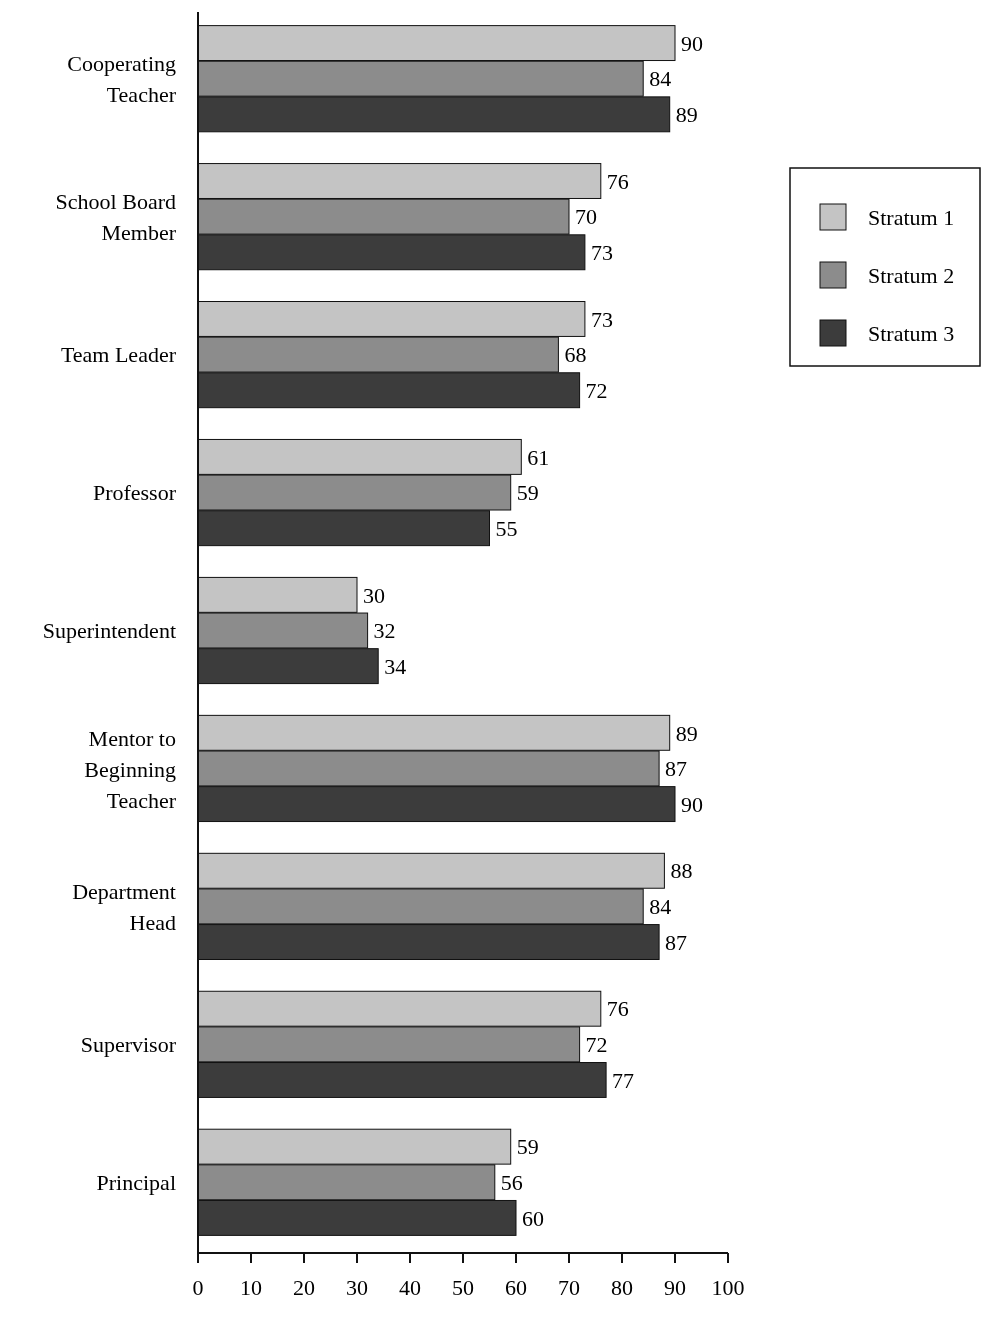  Describe the element at coordinates (538, 457) in the screenshot. I see `data-label: 61` at that location.